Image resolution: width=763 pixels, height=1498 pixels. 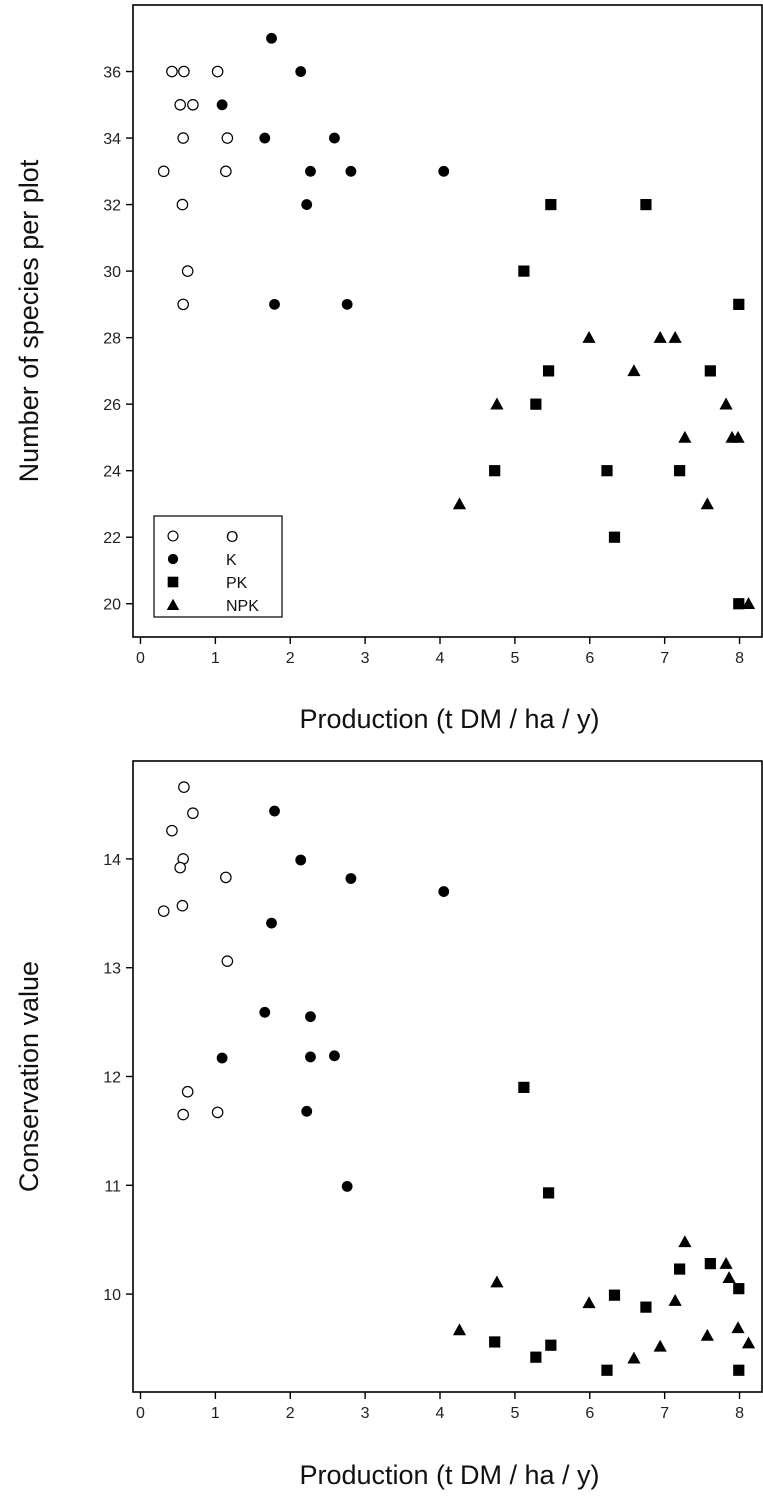 What do you see at coordinates (112, 1295) in the screenshot?
I see `y-tick-label: 10` at bounding box center [112, 1295].